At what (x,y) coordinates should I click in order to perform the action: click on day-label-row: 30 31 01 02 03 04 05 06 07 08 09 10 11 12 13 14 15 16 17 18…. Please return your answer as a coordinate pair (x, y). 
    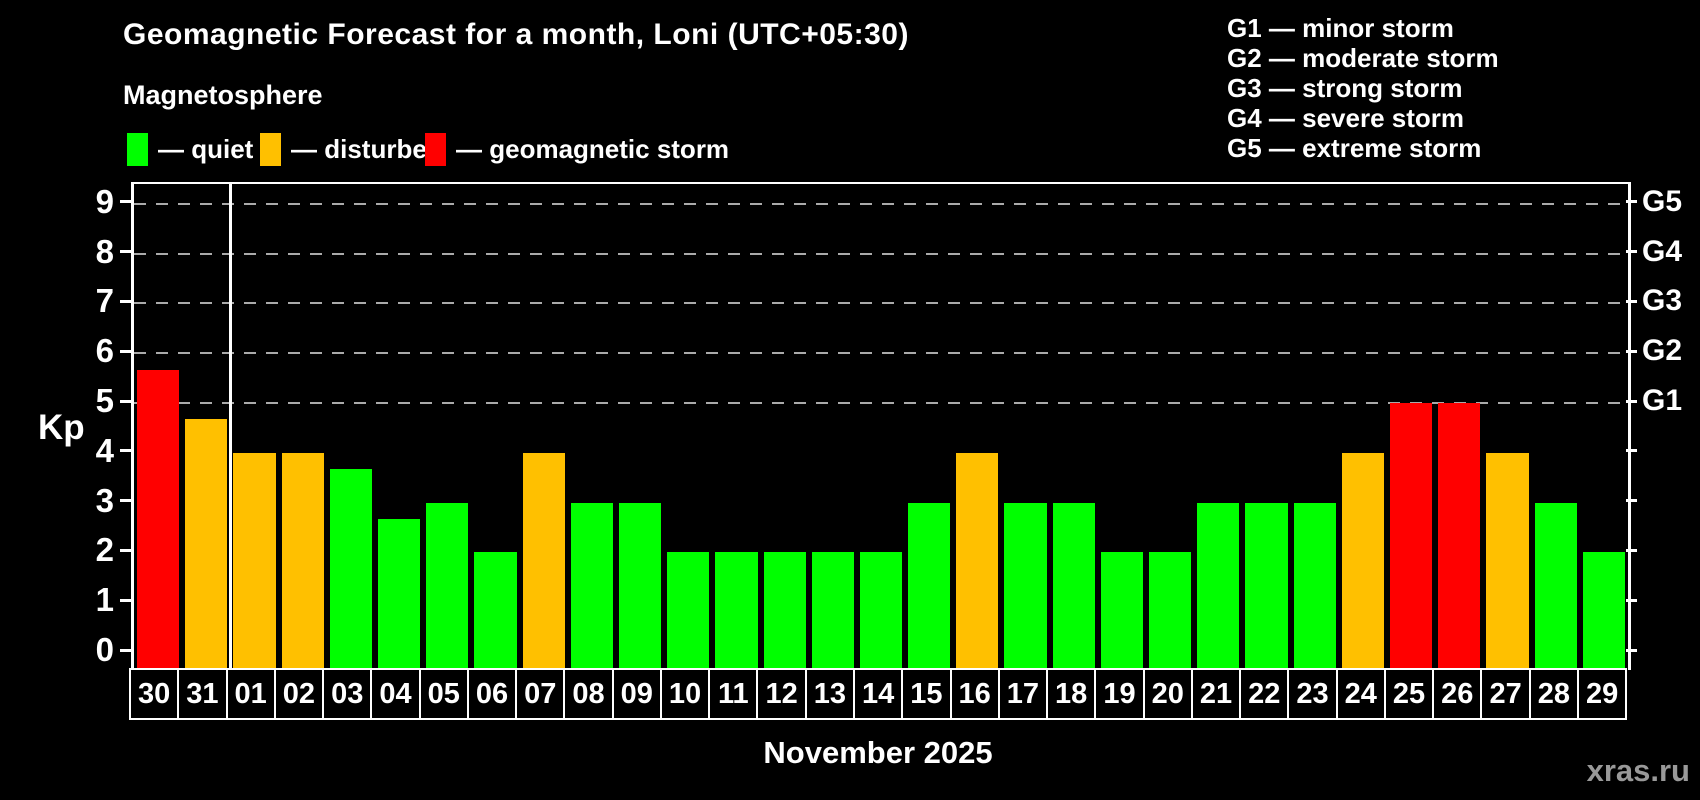
    Looking at the image, I should click on (878, 694).